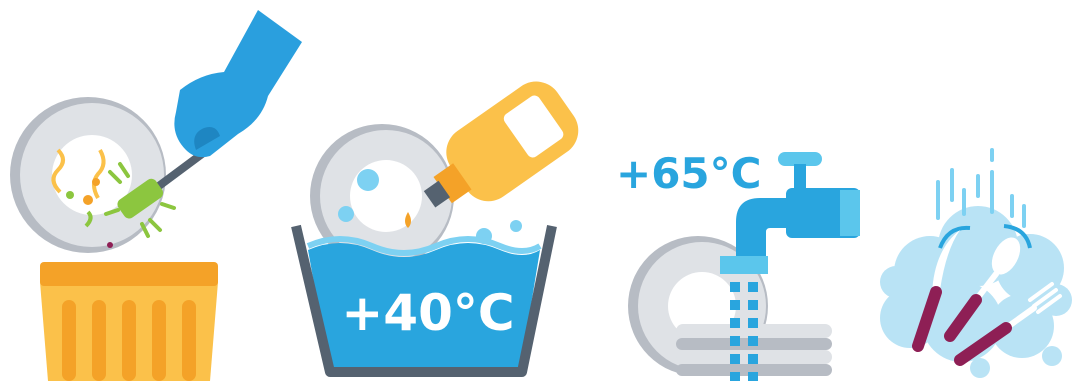  What do you see at coordinates (427, 313) in the screenshot?
I see `wash-temperature-label: +40°C` at bounding box center [427, 313].